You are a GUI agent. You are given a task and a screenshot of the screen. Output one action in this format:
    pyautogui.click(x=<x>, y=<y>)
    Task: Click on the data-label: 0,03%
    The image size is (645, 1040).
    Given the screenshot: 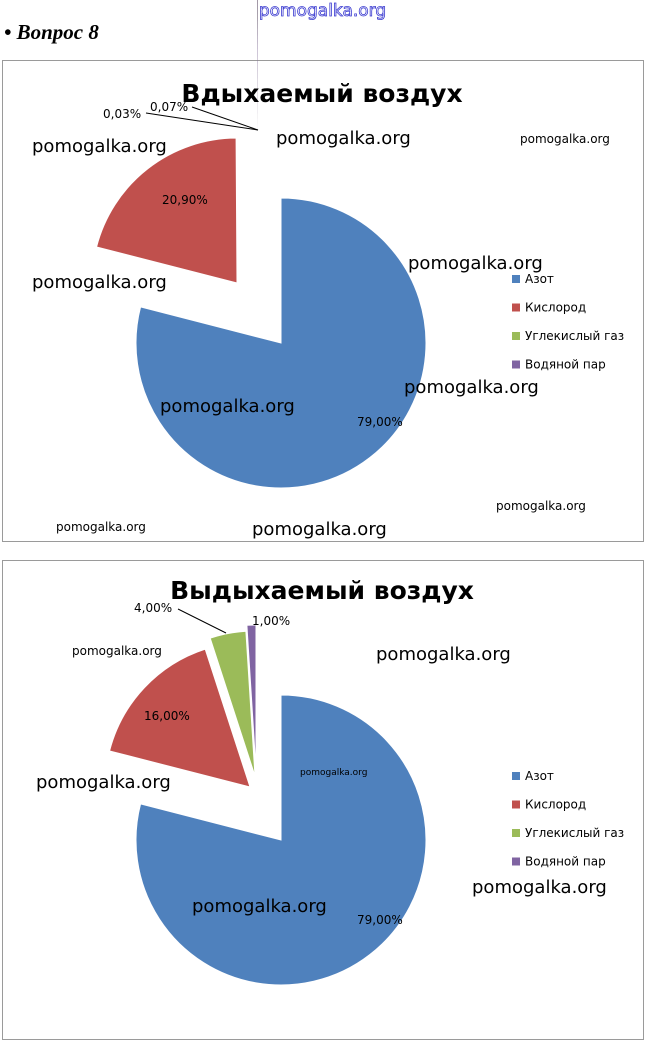 What is the action you would take?
    pyautogui.click(x=122, y=114)
    